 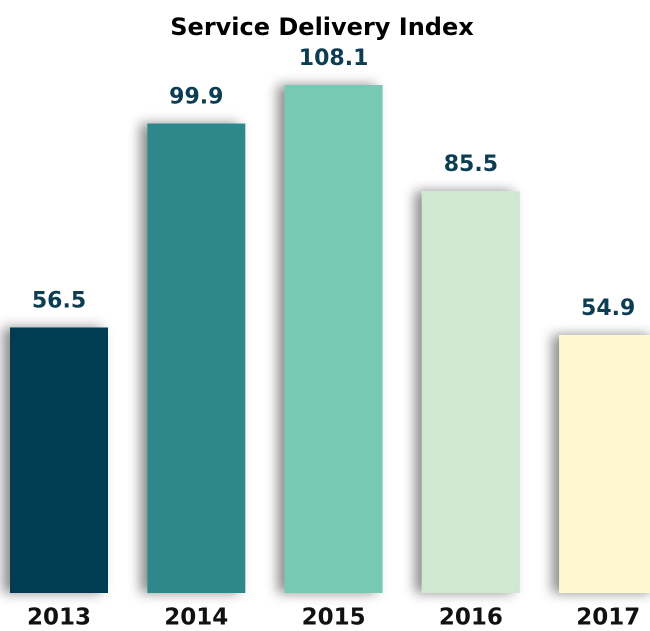 What do you see at coordinates (196, 618) in the screenshot?
I see `x-tick-label: 2014` at bounding box center [196, 618].